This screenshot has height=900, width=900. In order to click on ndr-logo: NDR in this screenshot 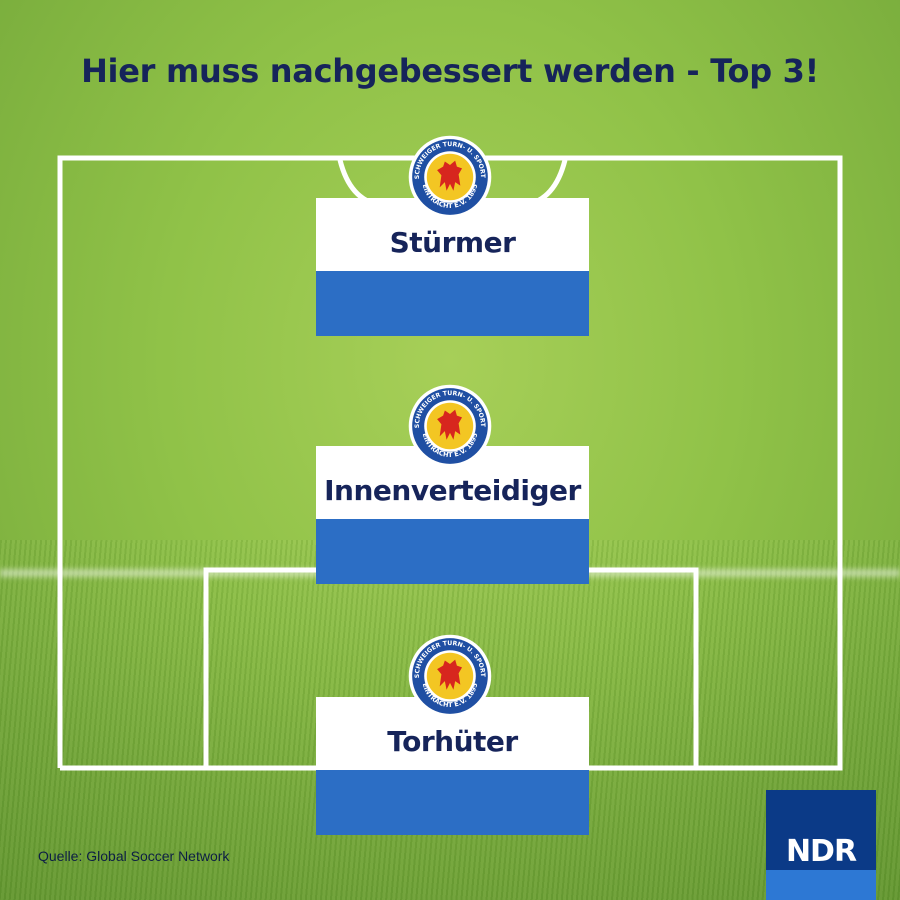, I will do `click(821, 845)`.